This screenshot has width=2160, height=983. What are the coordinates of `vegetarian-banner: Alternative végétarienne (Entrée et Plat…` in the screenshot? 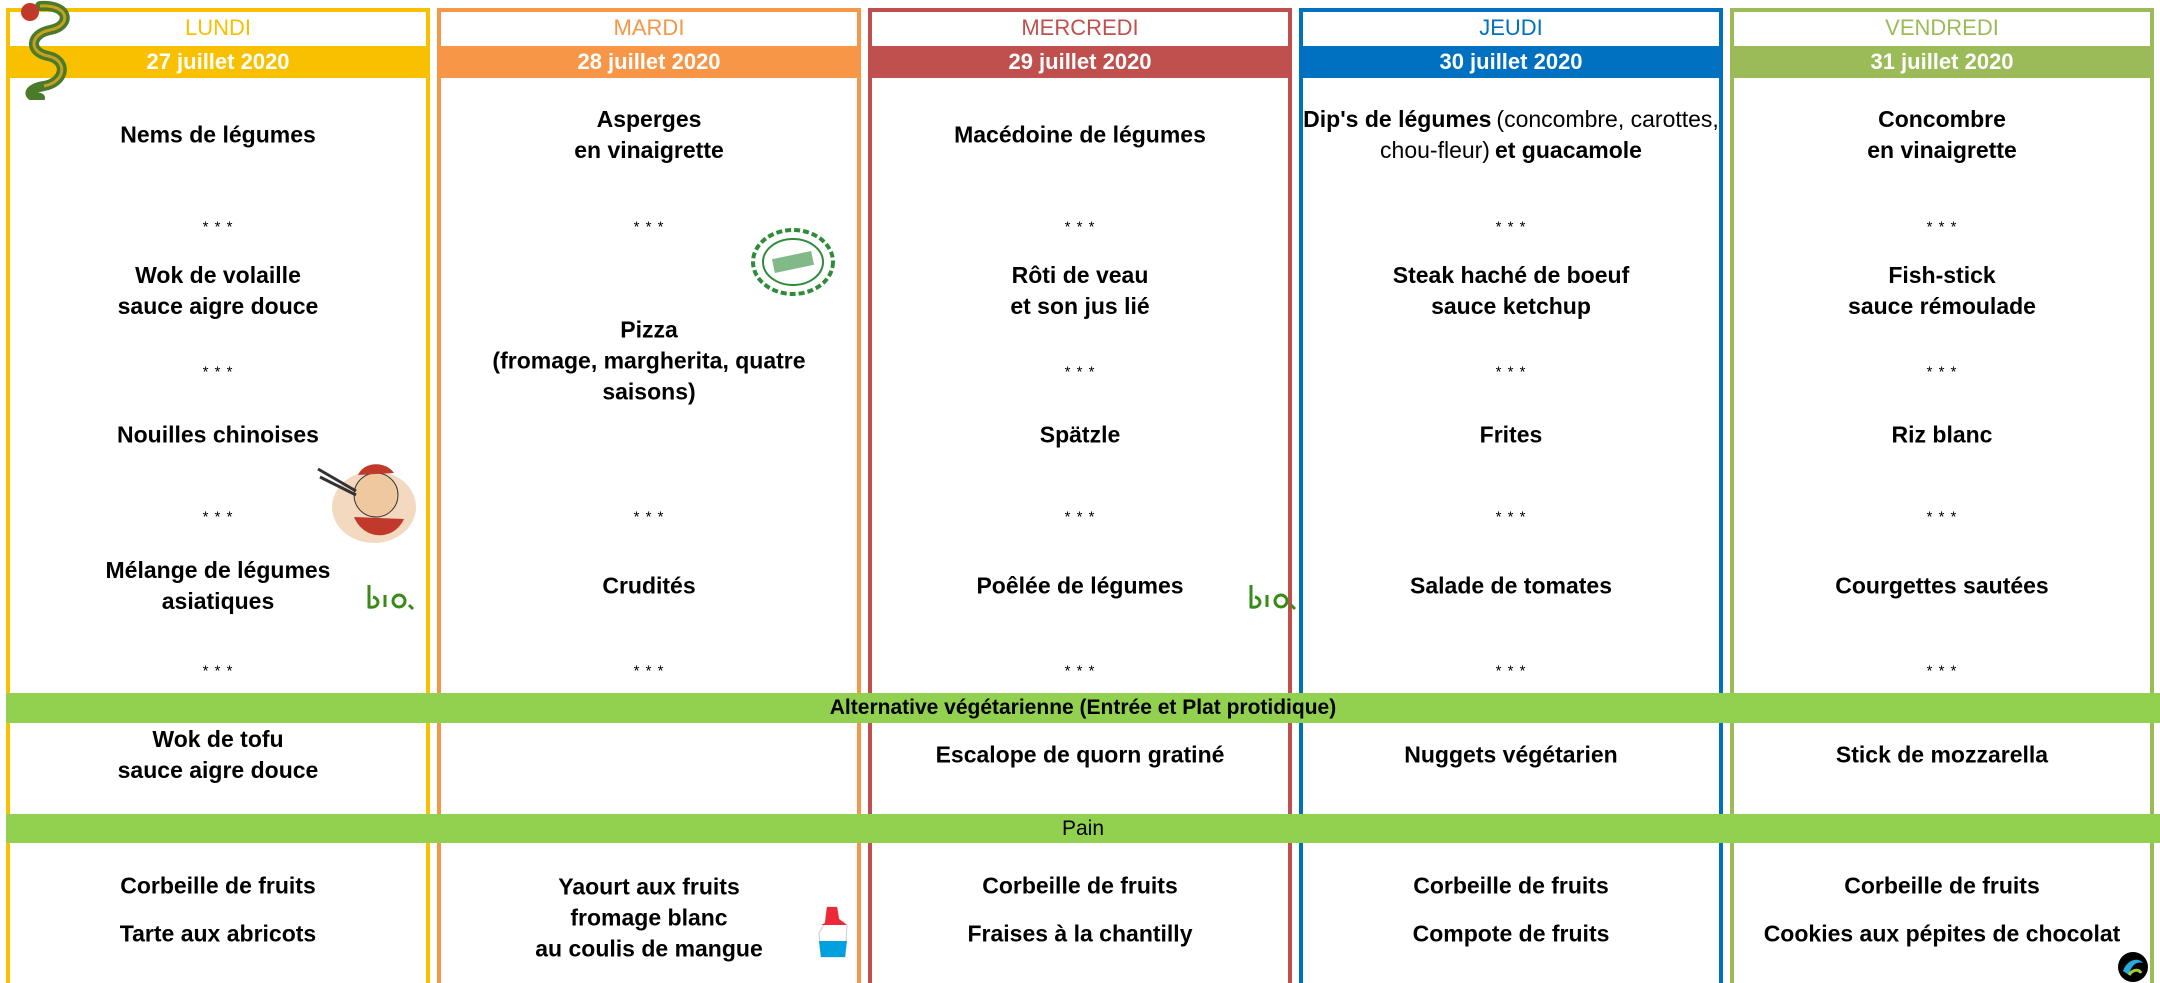 It's located at (1083, 708).